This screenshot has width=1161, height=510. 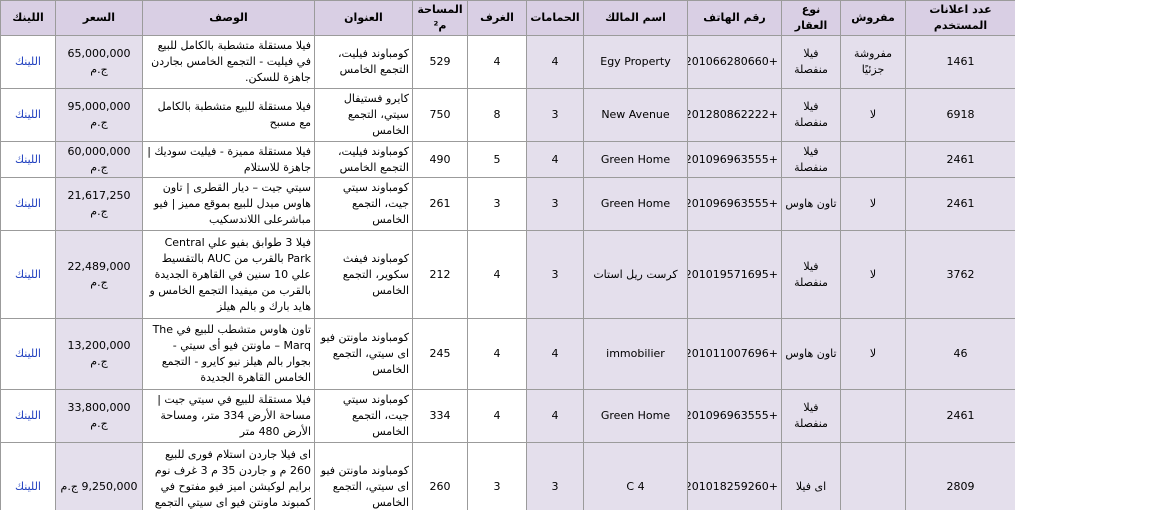 I want to click on owner-cell: 4 C, so click(x=635, y=476).